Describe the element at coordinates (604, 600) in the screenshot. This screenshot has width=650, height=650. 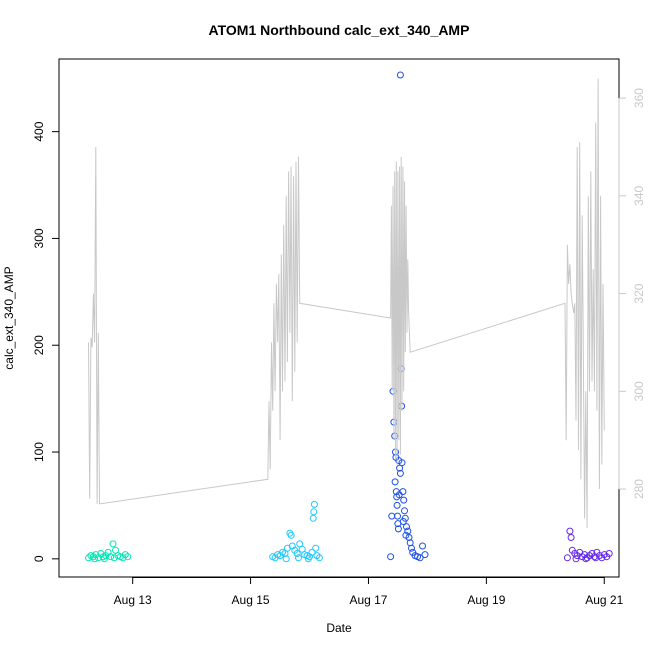
I see `x-tick-label: Aug 21` at that location.